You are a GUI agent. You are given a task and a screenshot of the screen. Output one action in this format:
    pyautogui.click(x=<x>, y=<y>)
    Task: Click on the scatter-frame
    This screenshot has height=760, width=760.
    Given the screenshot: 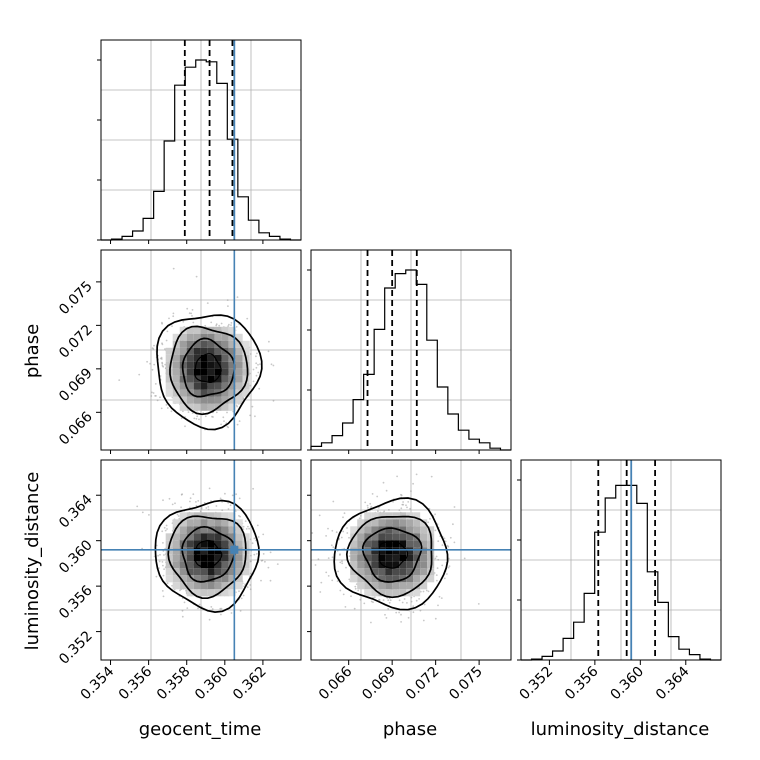 What is the action you would take?
    pyautogui.click(x=411, y=560)
    